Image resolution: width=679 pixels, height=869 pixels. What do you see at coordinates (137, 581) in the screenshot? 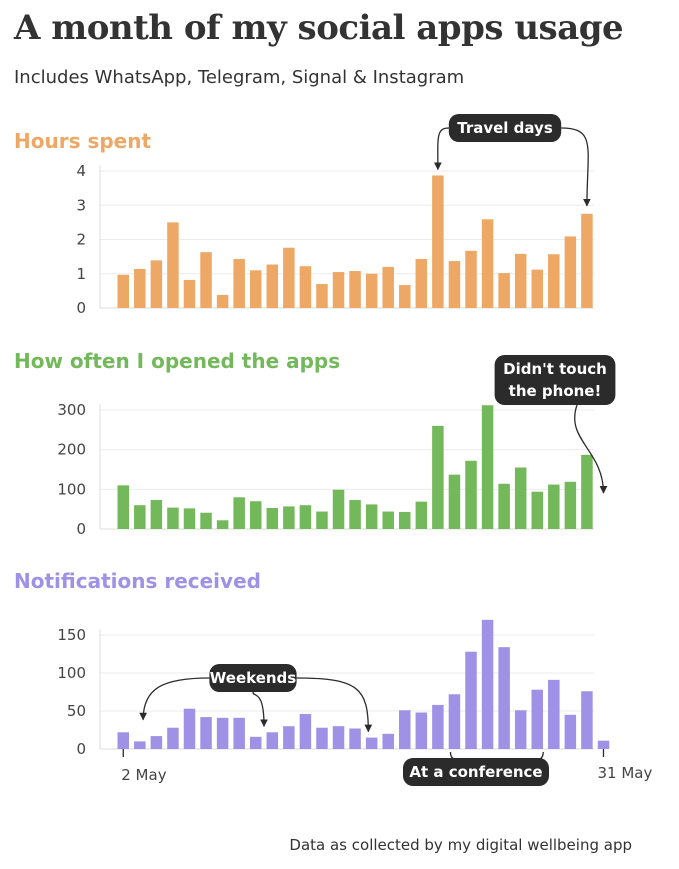
I see `panel-title: Notifications received` at bounding box center [137, 581].